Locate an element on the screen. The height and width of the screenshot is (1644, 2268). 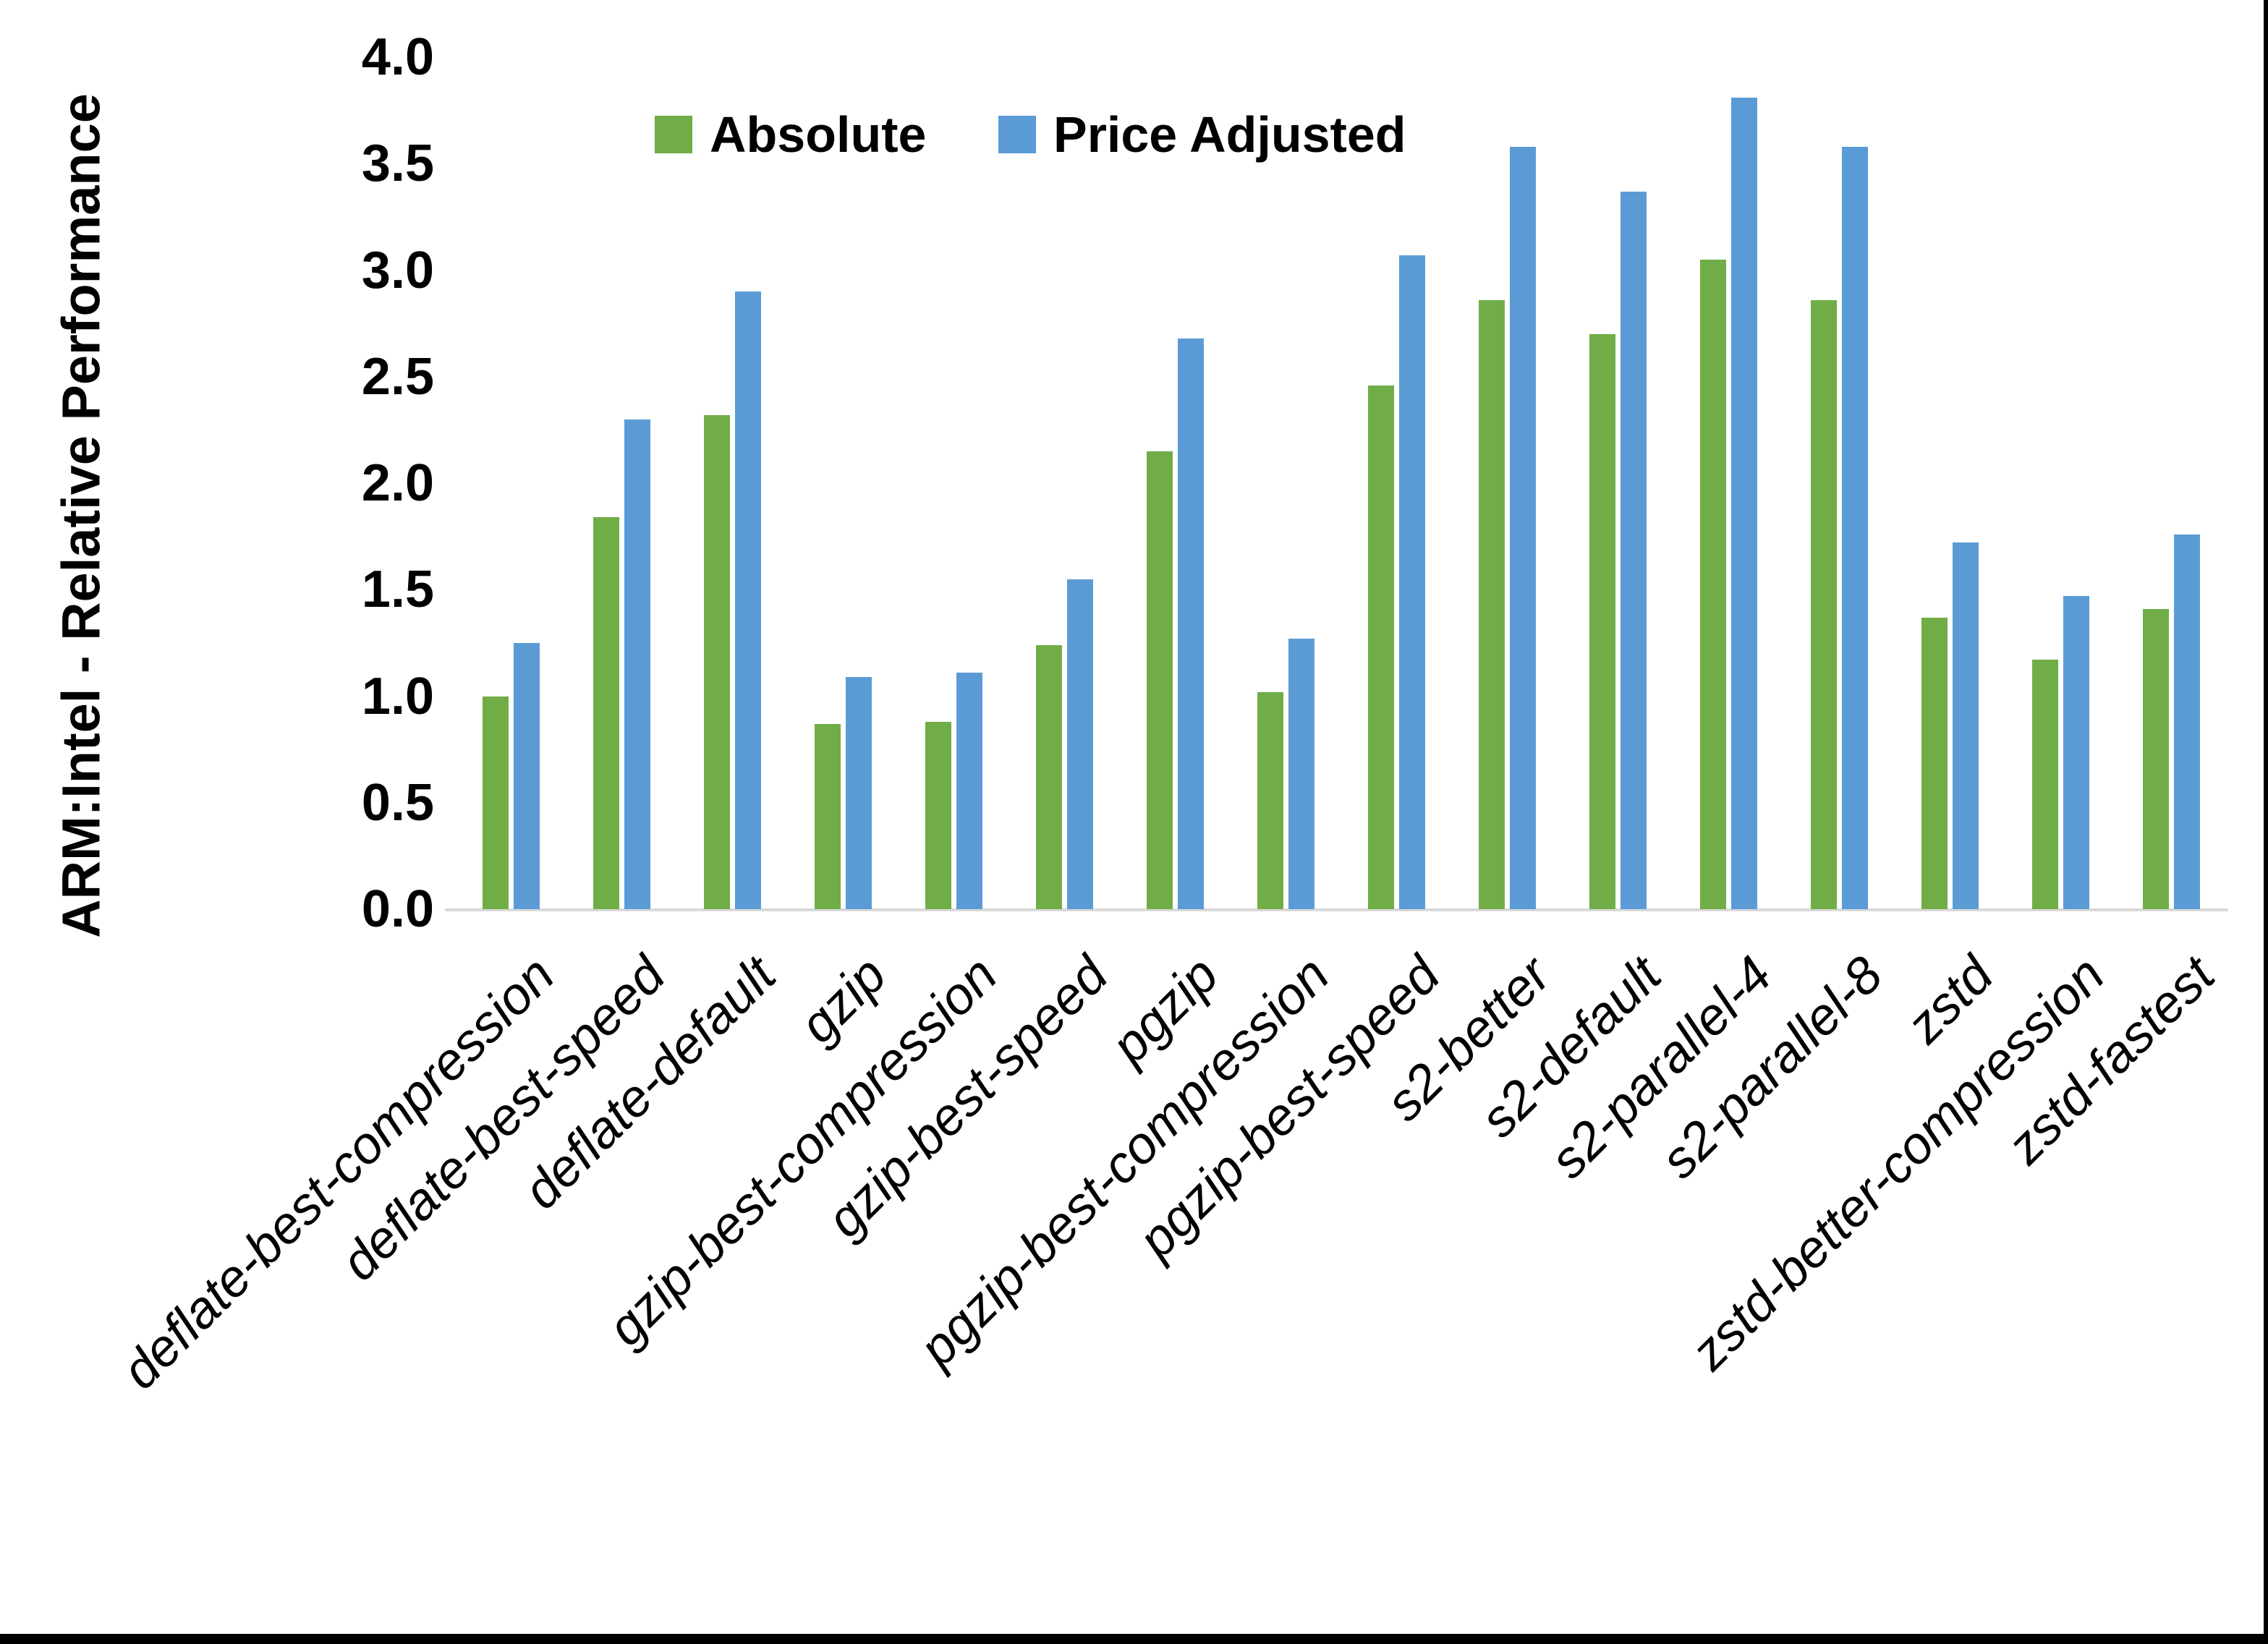
x-axis-line is located at coordinates (1336, 909).